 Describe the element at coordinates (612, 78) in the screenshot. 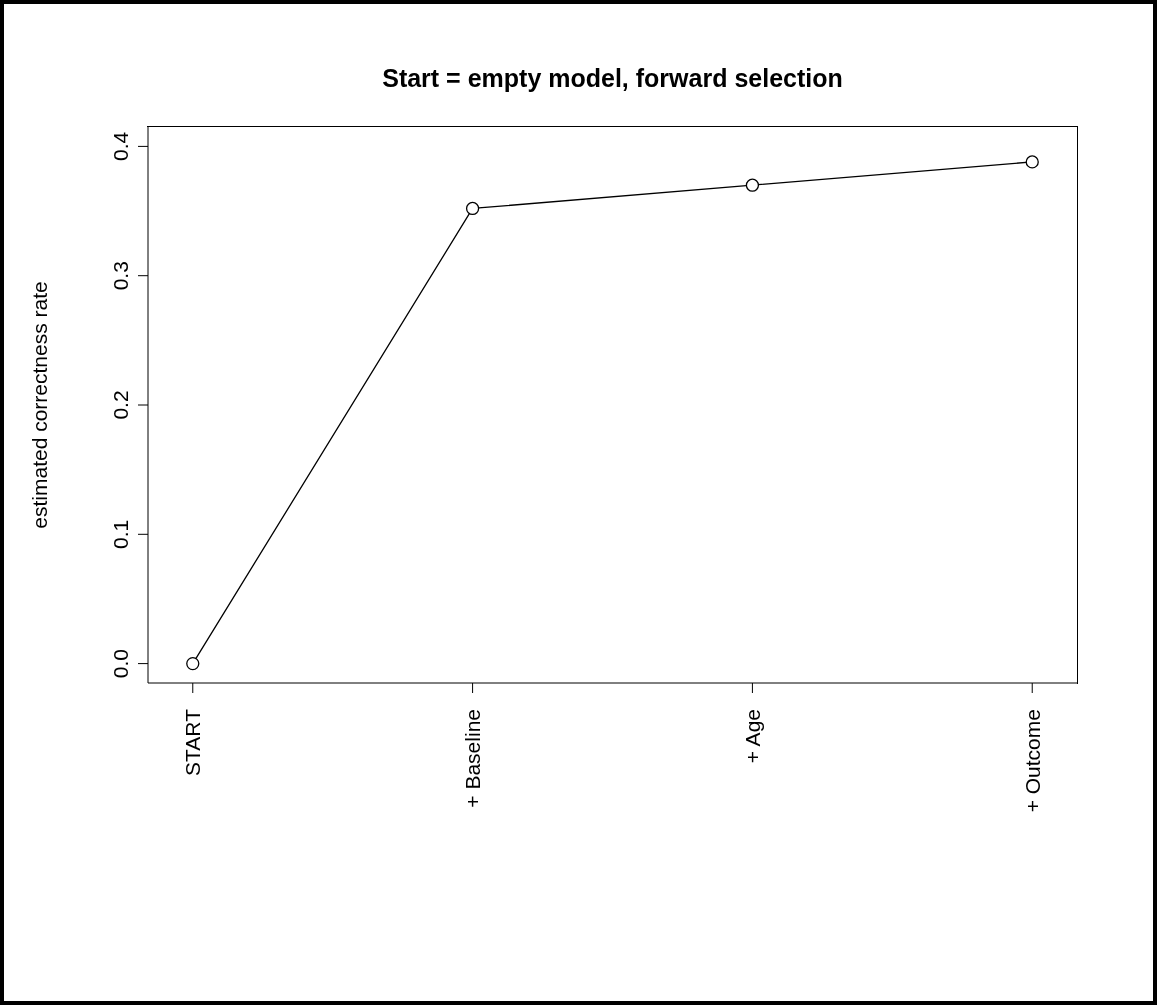

I see `chart-title: Start = empty model, forward selection` at that location.